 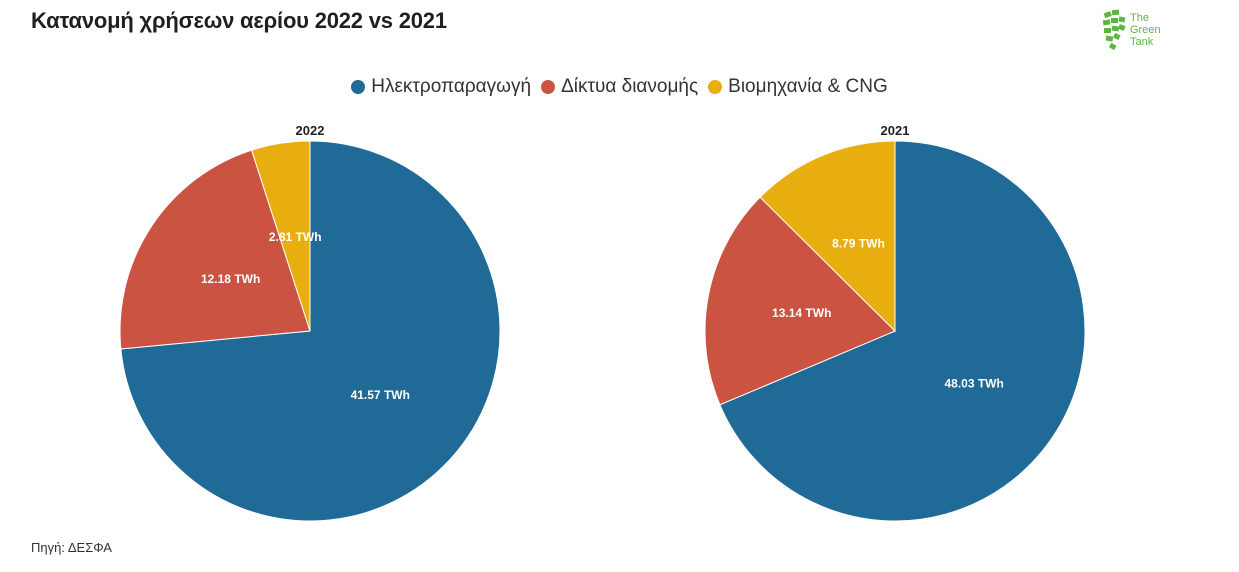 What do you see at coordinates (1114, 30) in the screenshot?
I see `leaf-fan-logo-icon` at bounding box center [1114, 30].